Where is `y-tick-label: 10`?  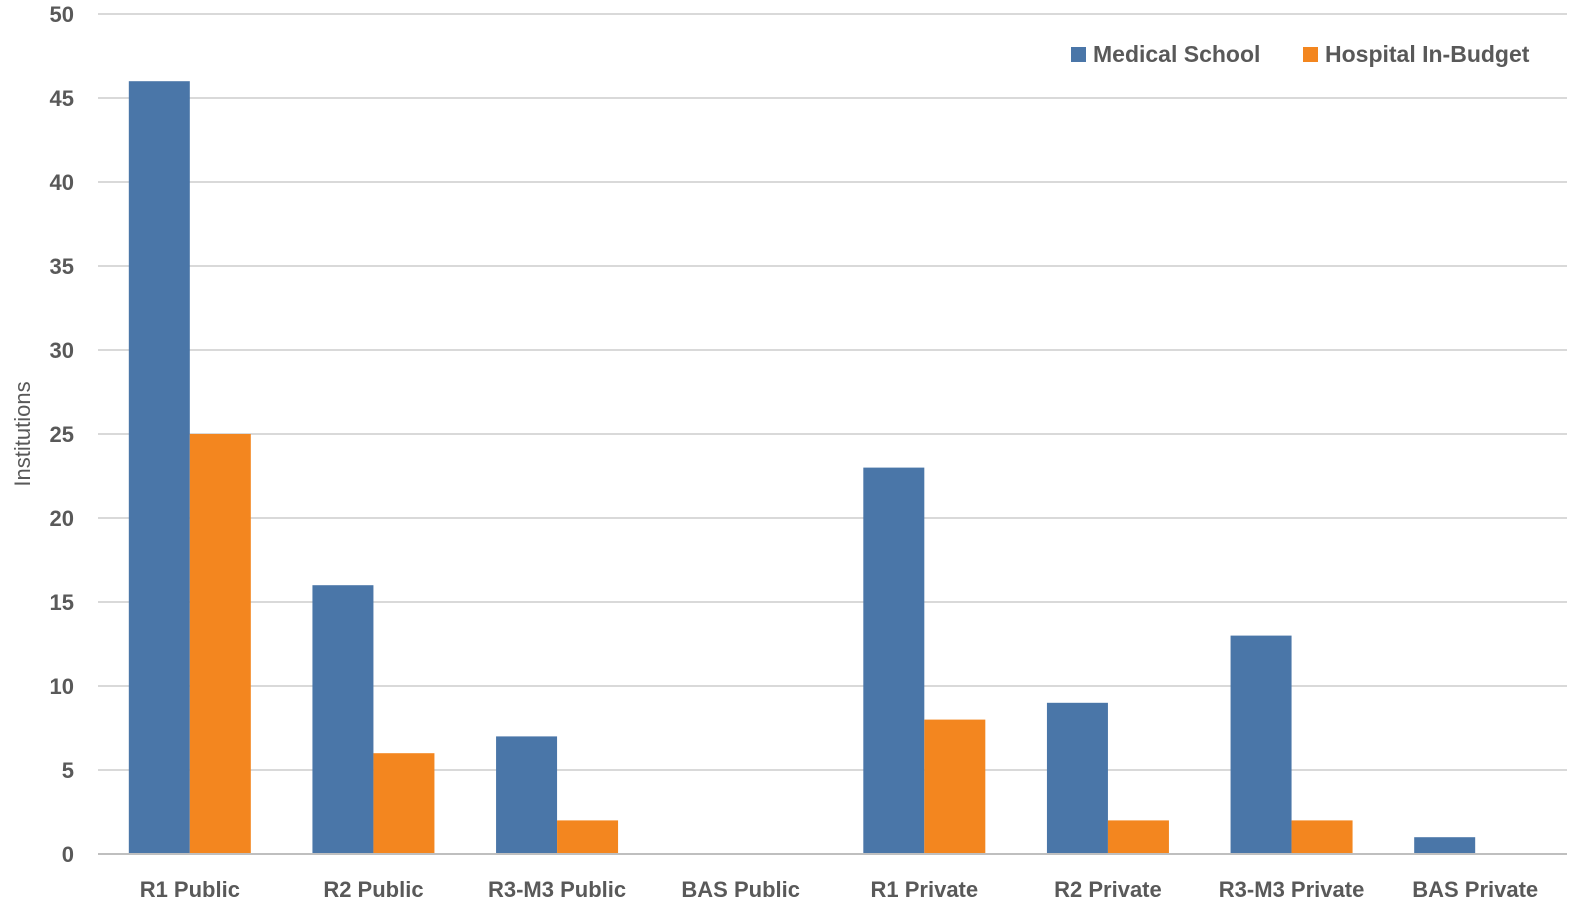 y-tick-label: 10 is located at coordinates (62, 686).